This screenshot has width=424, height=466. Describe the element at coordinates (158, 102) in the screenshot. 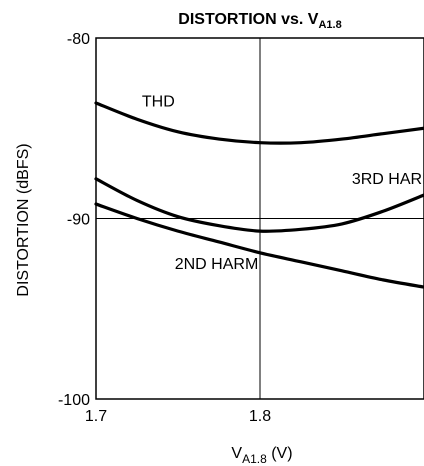

I see `annotation-label: THD` at that location.